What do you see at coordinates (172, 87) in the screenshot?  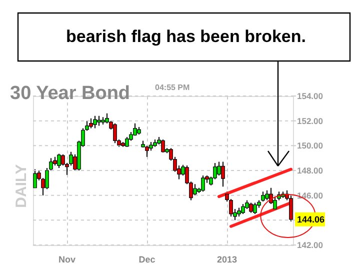 I see `text: 04:55 PM` at bounding box center [172, 87].